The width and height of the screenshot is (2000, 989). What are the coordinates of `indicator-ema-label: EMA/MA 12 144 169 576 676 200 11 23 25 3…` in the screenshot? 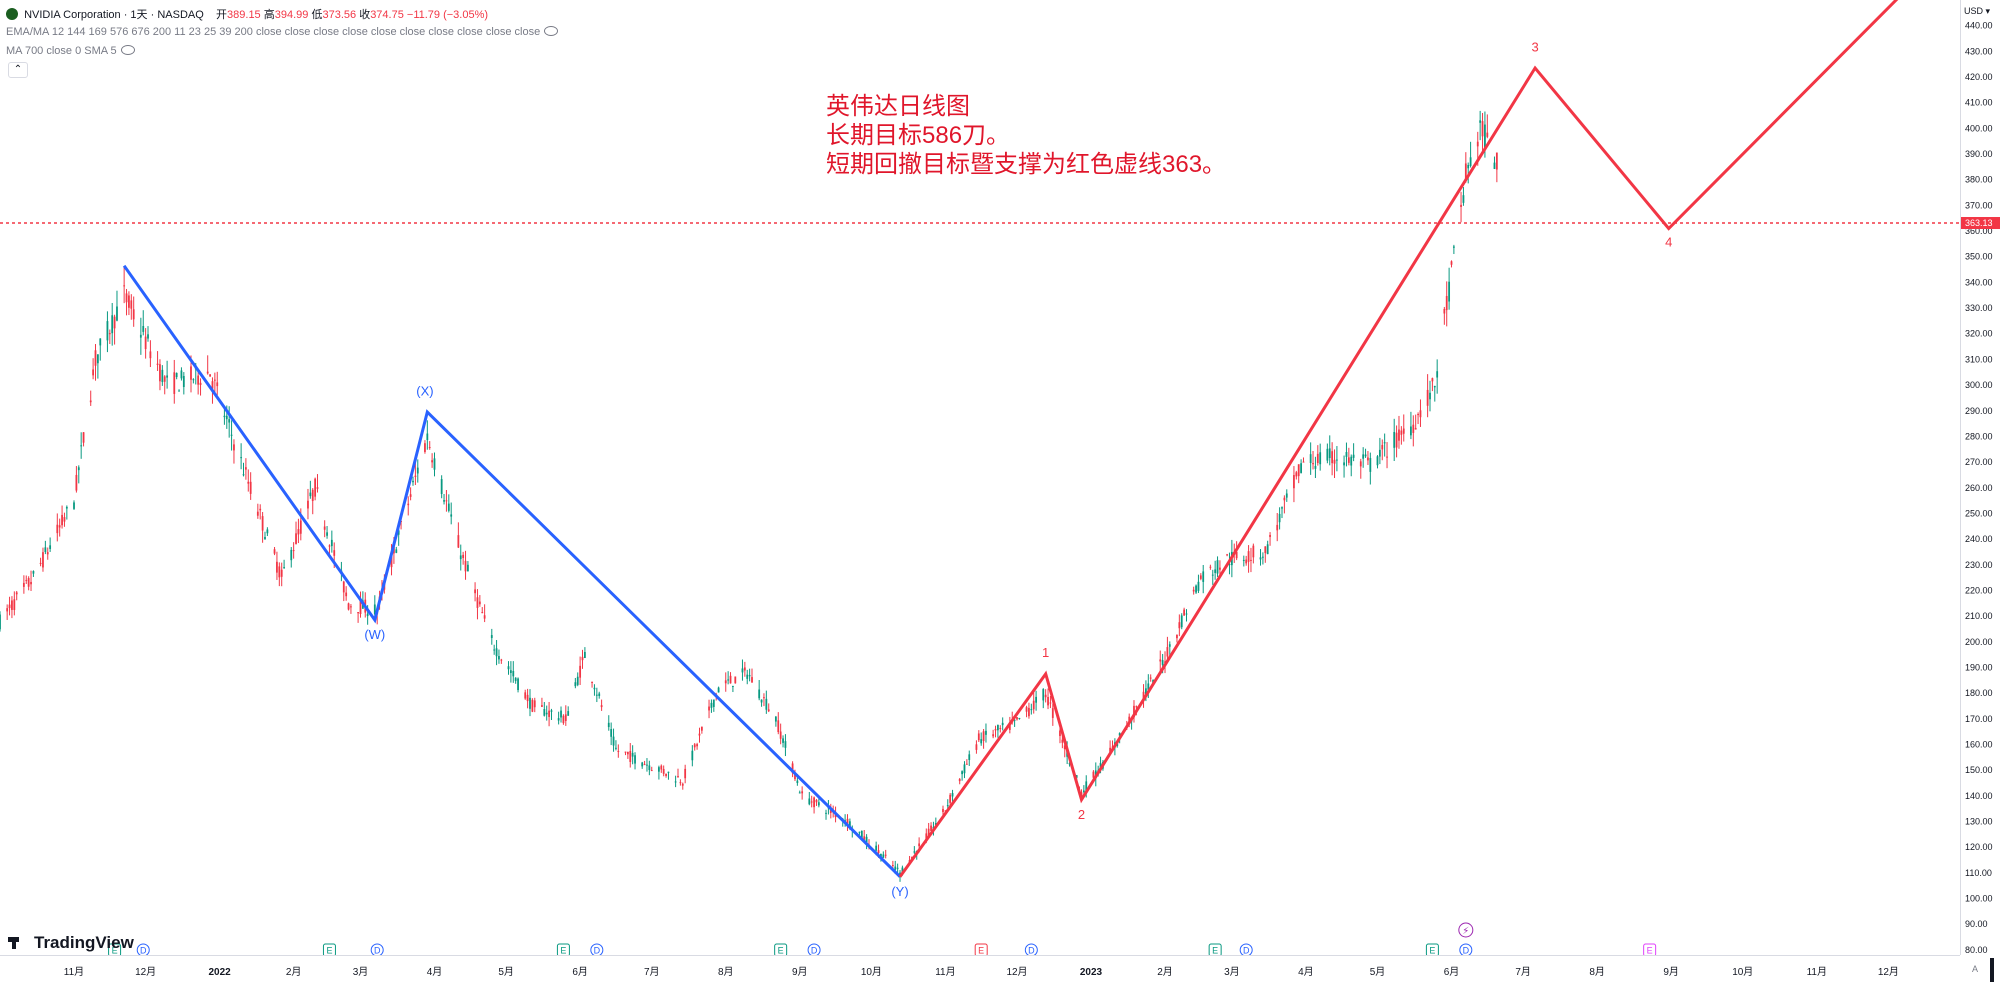 It's located at (273, 32).